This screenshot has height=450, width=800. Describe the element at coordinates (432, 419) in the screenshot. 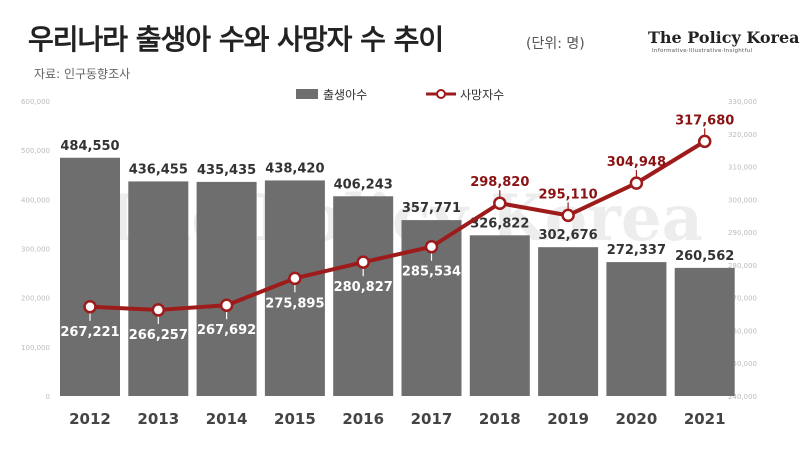

I see `x-tick-label: 2017` at that location.